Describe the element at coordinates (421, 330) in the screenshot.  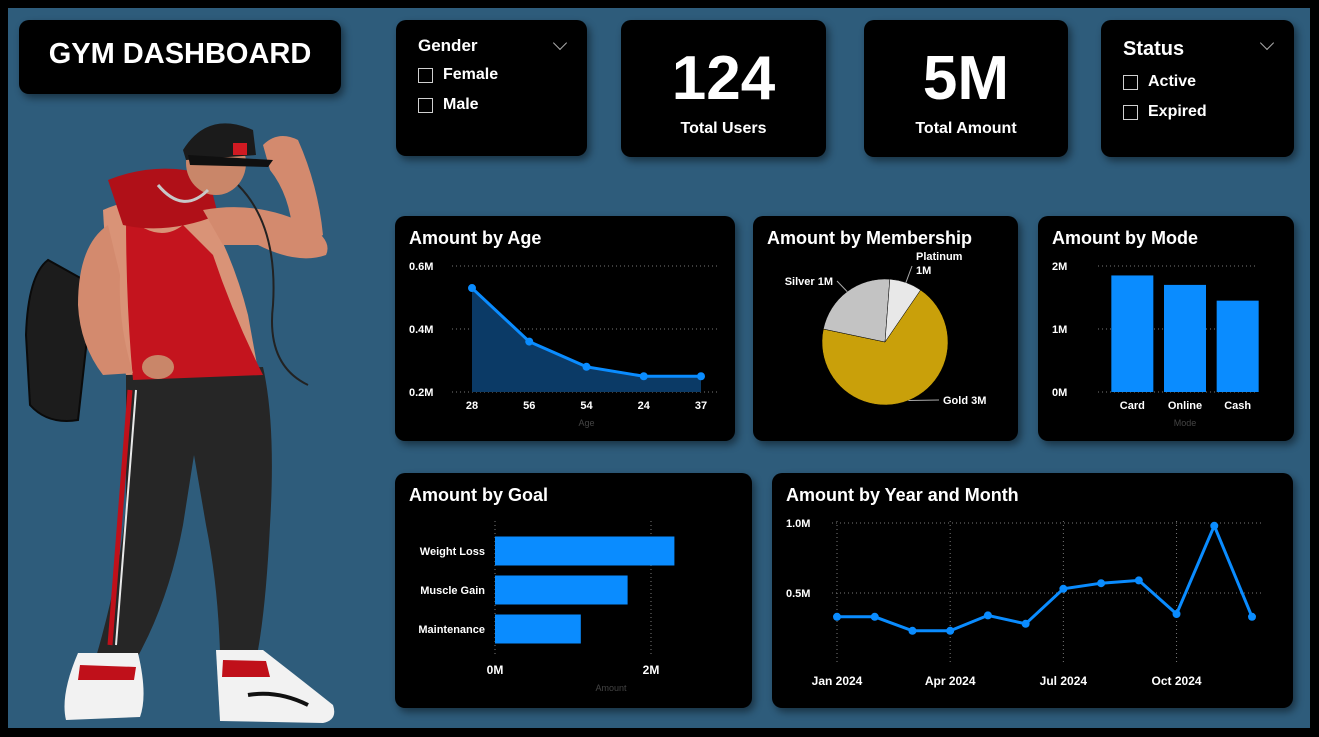
I see `y-tick-label: 0.4M` at that location.